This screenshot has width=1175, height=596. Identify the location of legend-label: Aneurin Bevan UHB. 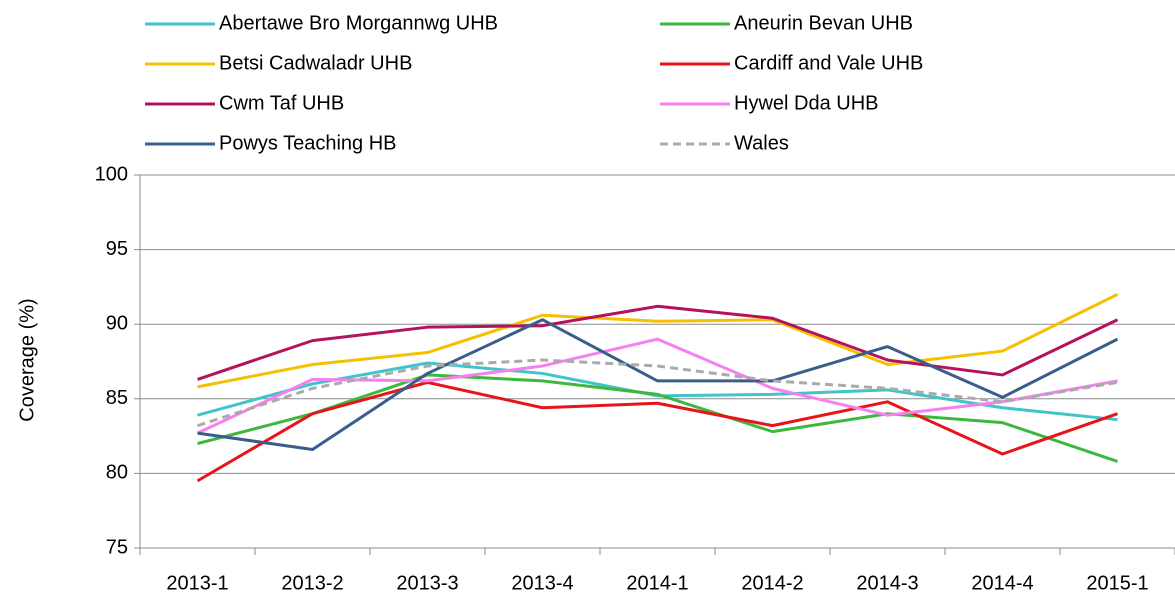
(823, 23).